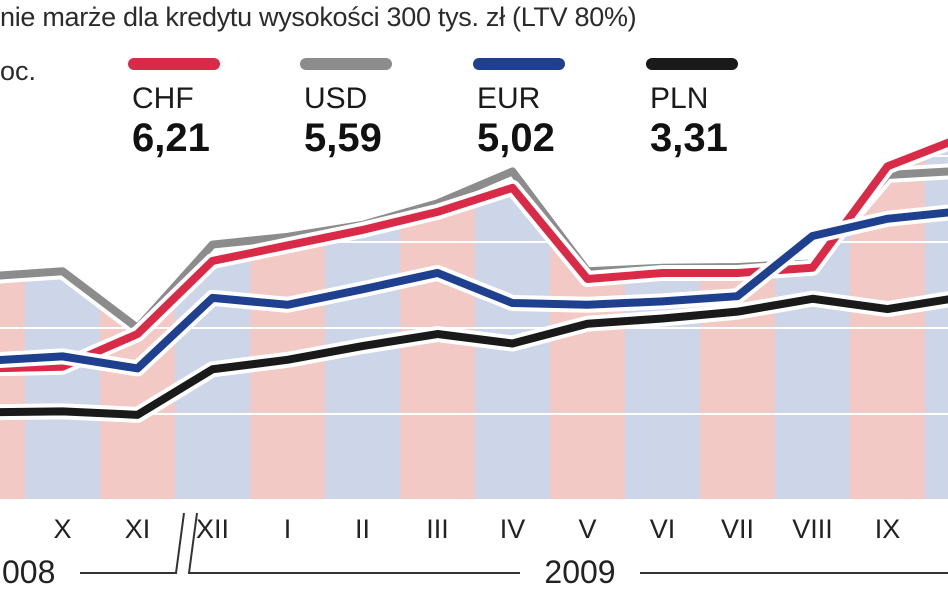 This screenshot has width=948, height=593. What do you see at coordinates (343, 138) in the screenshot?
I see `legend-value-usd: 5,59` at bounding box center [343, 138].